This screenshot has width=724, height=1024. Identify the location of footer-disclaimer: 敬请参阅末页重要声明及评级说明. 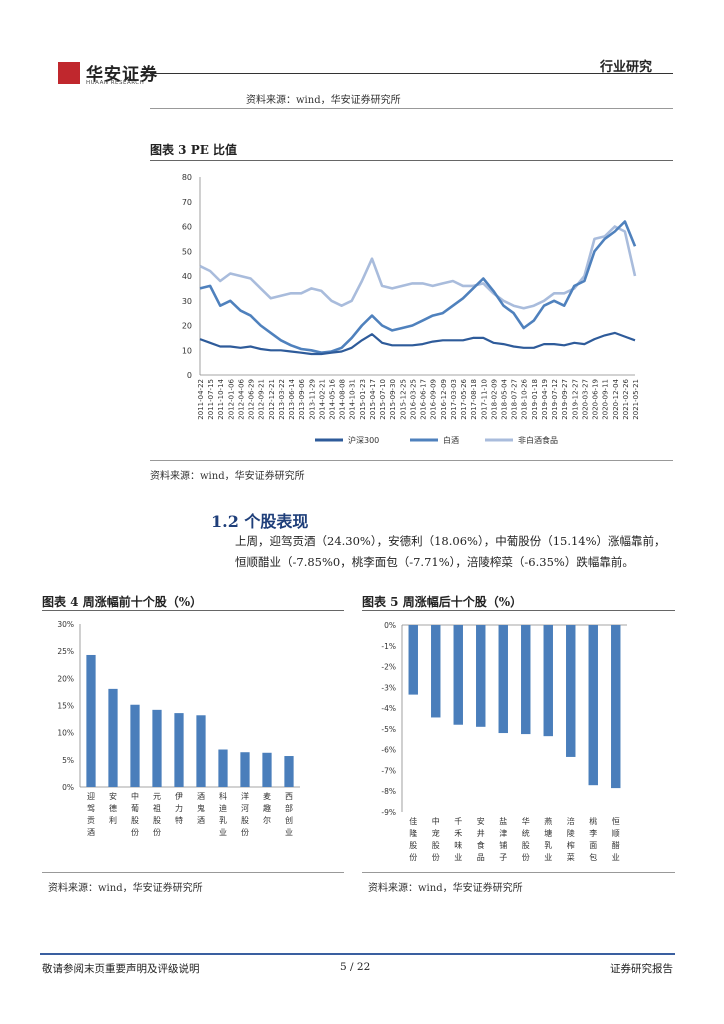
(121, 969).